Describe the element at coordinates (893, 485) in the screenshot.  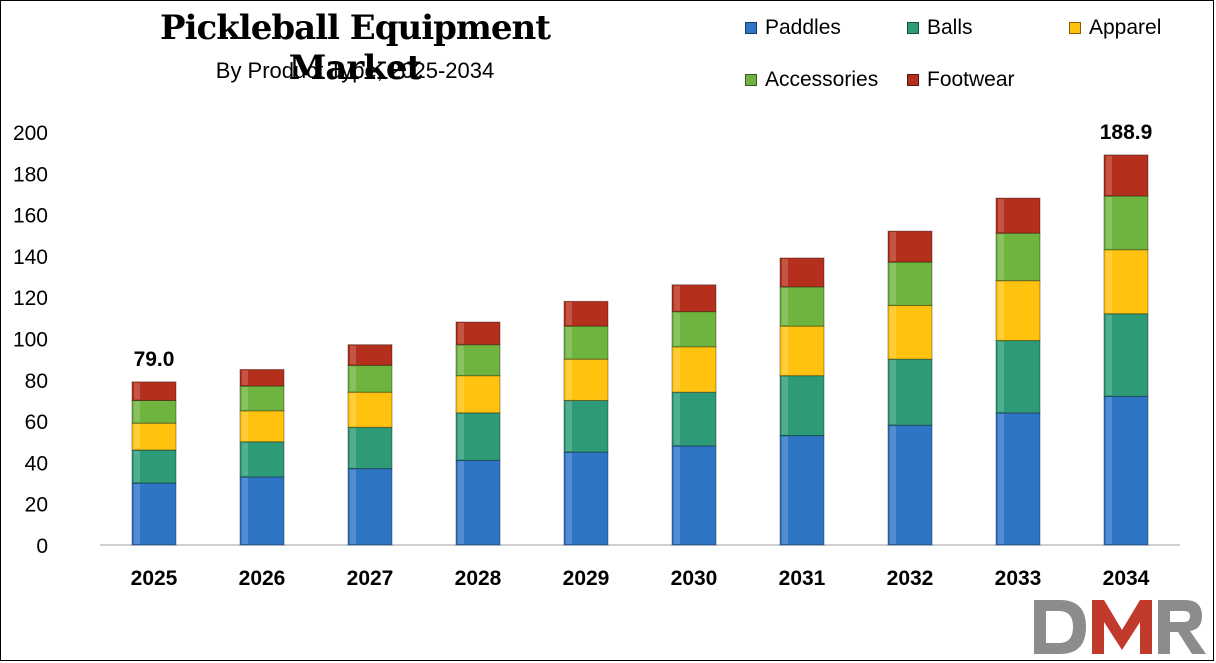
I see `bar-highlight-paddles-2032` at that location.